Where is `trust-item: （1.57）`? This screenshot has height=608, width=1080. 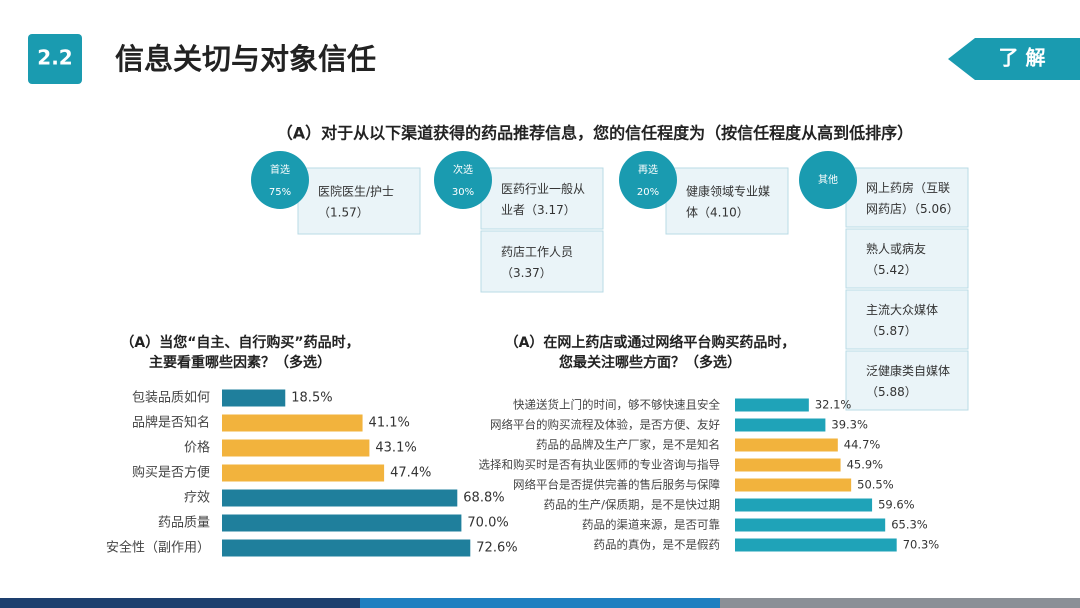 trust-item: （1.57） is located at coordinates (343, 213).